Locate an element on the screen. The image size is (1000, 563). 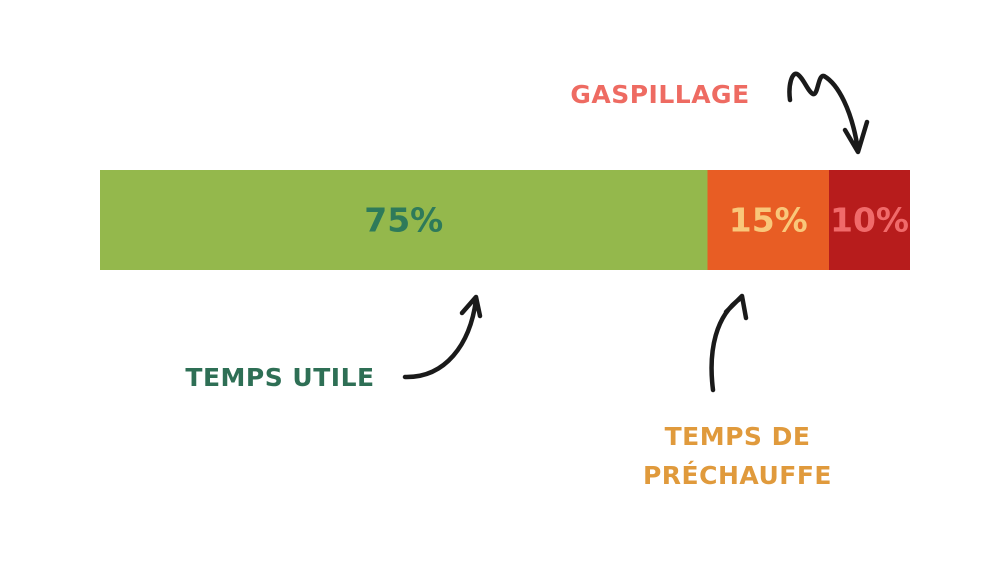
value-label: 75% is located at coordinates (403, 220).